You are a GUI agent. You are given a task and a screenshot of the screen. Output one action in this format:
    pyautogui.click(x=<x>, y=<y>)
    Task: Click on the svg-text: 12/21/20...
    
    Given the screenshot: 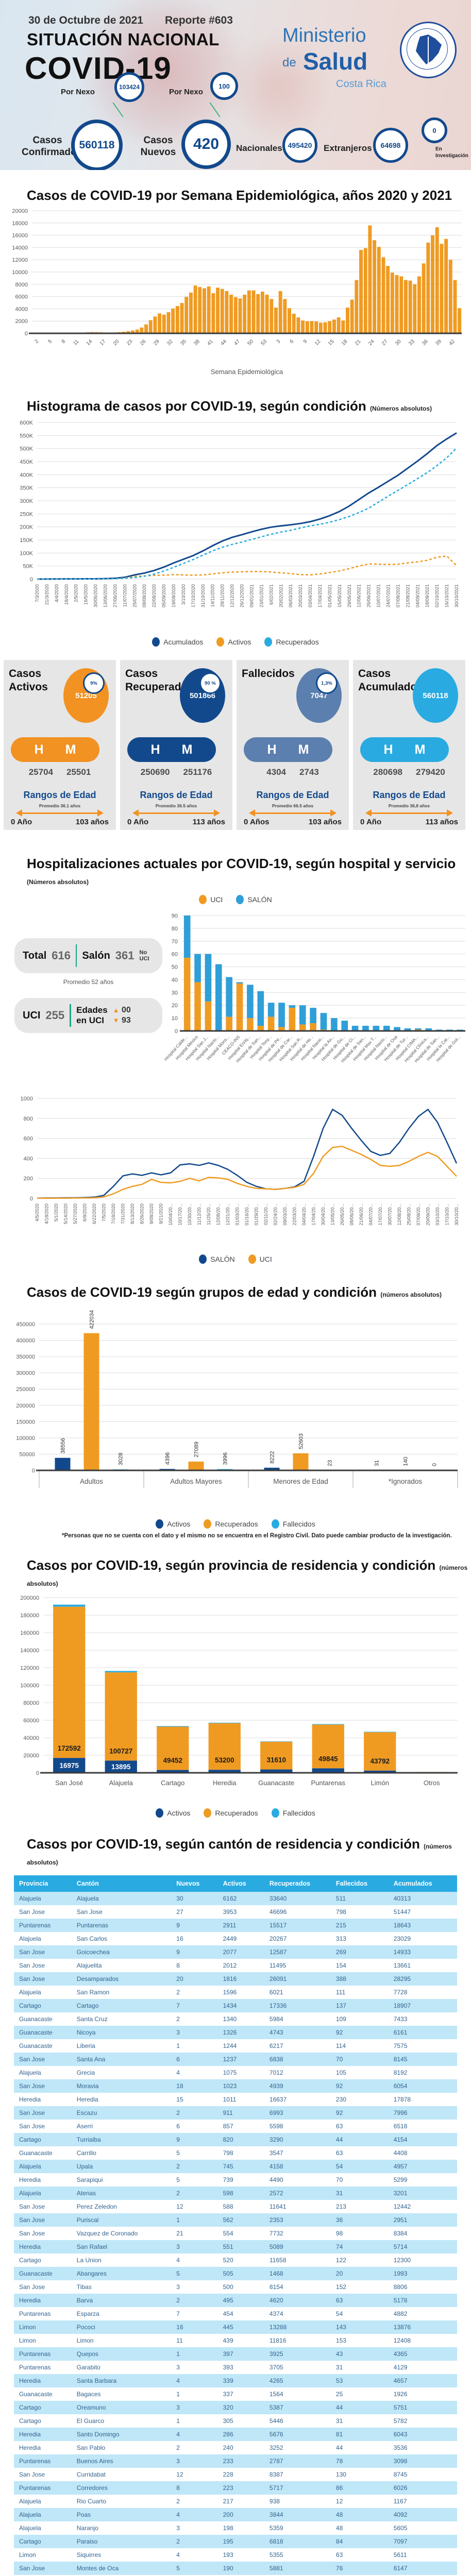 What is the action you would take?
    pyautogui.click(x=227, y=1215)
    